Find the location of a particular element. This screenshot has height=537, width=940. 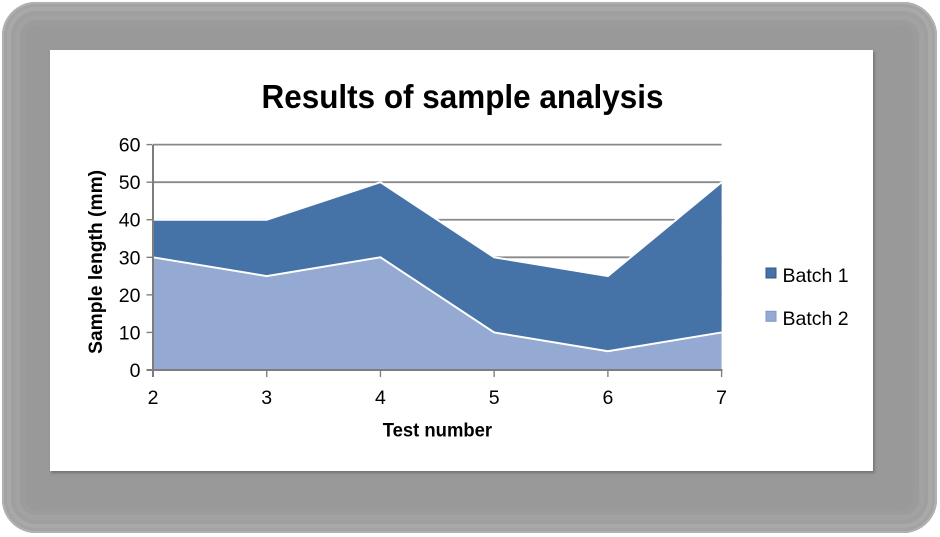

svg-text: Sample length (mm) is located at coordinates (96, 262).